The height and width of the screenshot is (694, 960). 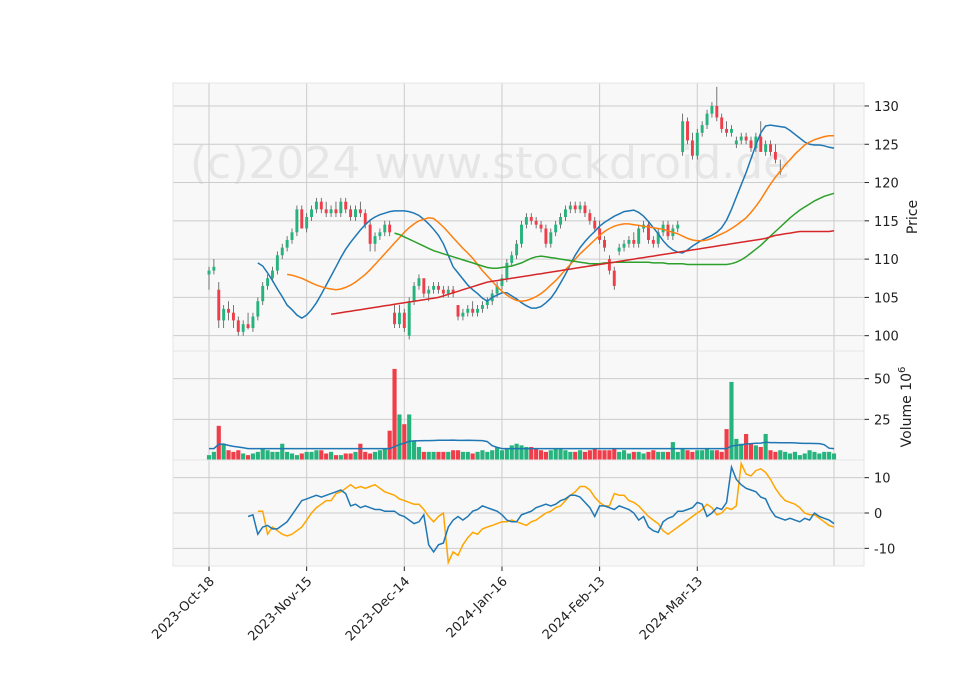 I want to click on price-y-tick-label: 105, so click(x=886, y=298).